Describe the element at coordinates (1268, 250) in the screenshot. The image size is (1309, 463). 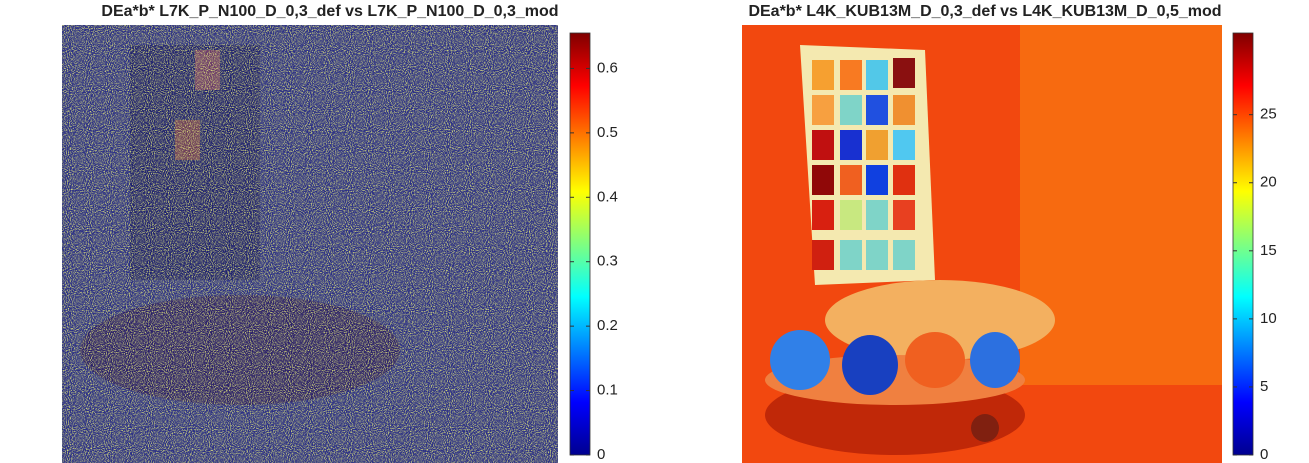
I see `colorbar-tick-label: 15` at that location.